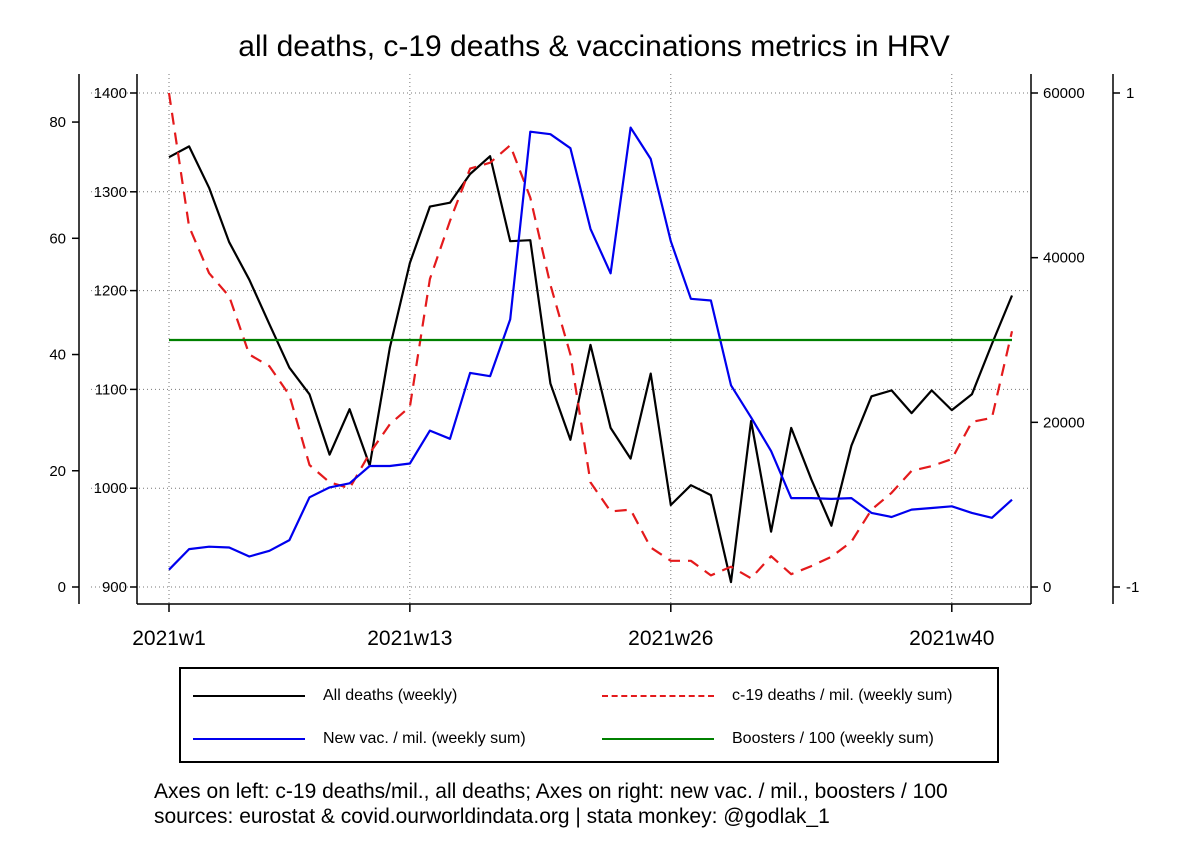 This screenshot has width=1188, height=864. What do you see at coordinates (1047, 587) in the screenshot?
I see `right-inner-tick-label: 0` at bounding box center [1047, 587].